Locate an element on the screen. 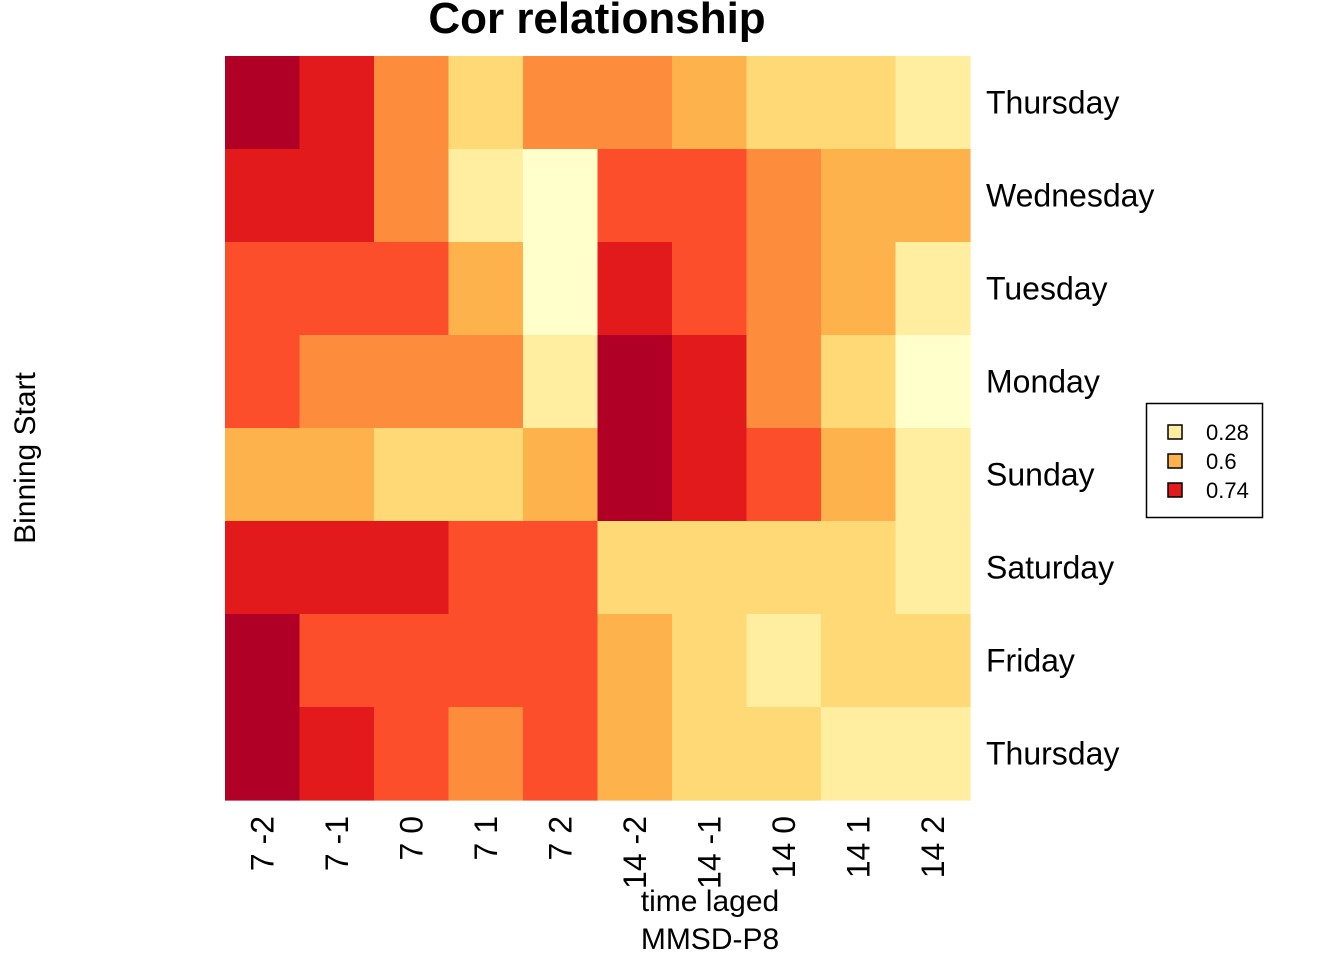 This screenshot has width=1344, height=960. column-label: 14 -1 is located at coordinates (709, 852).